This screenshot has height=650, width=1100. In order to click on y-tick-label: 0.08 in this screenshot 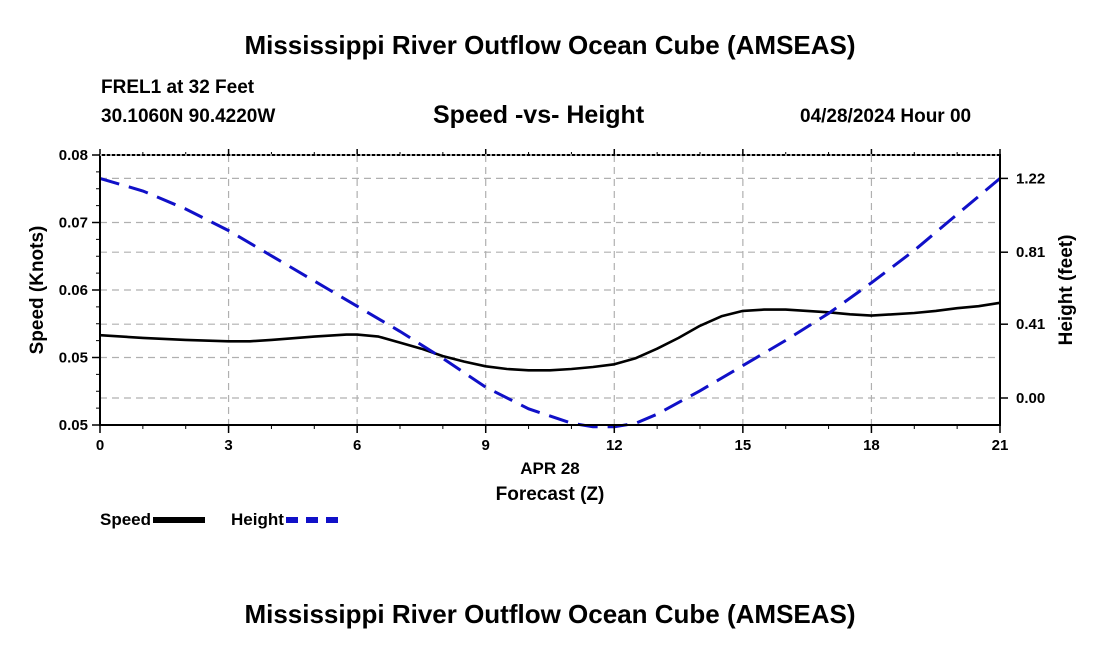, I will do `click(73, 155)`.